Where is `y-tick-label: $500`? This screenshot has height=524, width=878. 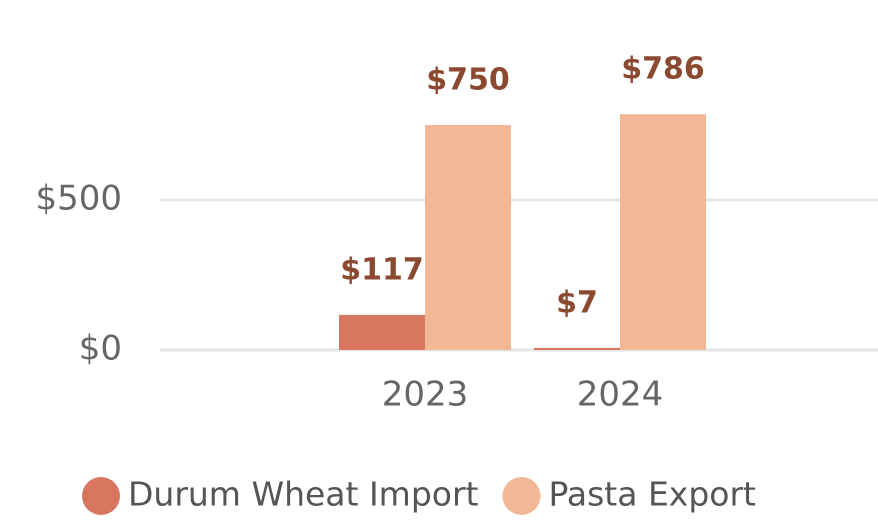 y-tick-label: $500 is located at coordinates (78, 199).